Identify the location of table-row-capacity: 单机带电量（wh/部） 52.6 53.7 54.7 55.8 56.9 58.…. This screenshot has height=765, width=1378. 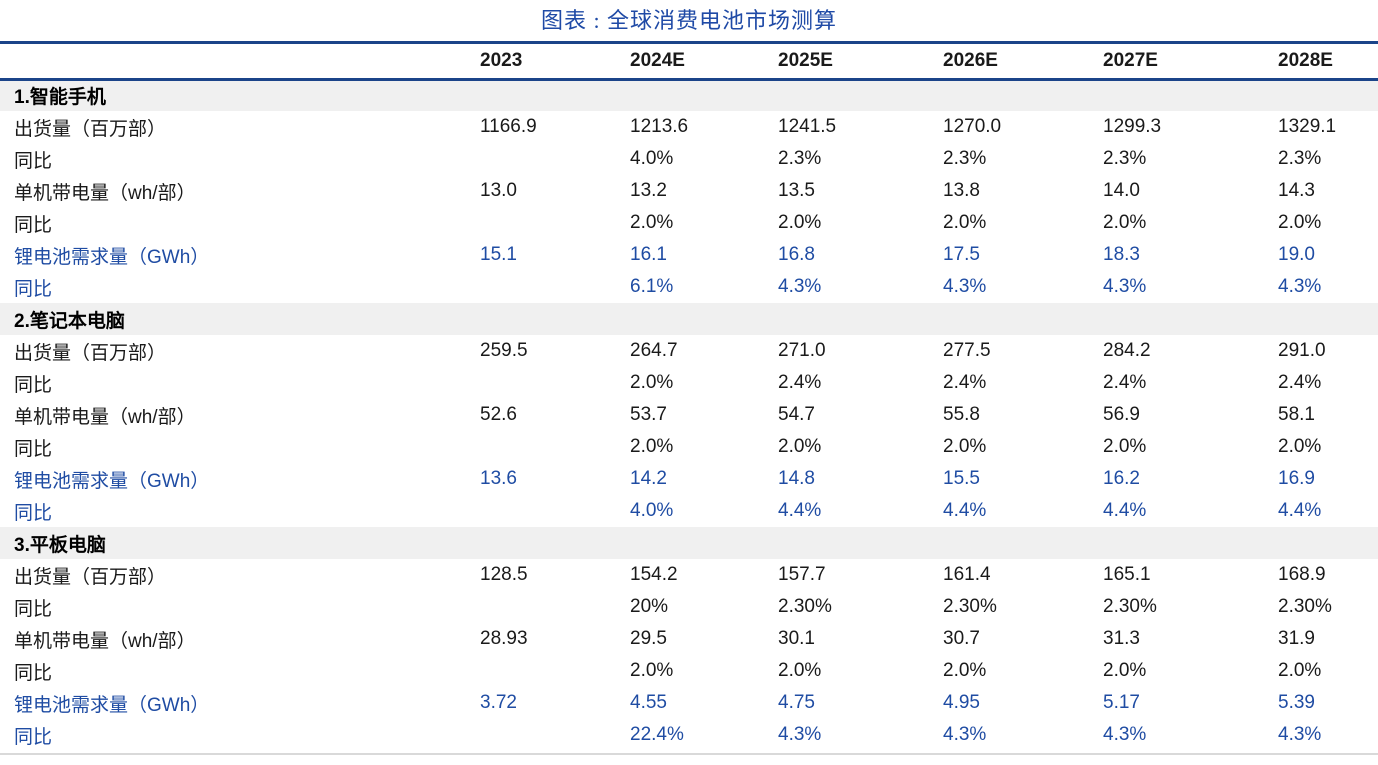
(689, 415).